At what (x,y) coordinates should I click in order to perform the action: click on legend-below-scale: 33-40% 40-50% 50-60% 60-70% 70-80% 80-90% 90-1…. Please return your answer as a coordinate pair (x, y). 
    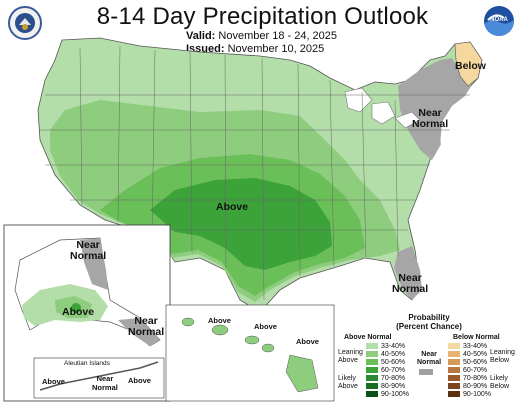
    Looking at the image, I should click on (469, 371).